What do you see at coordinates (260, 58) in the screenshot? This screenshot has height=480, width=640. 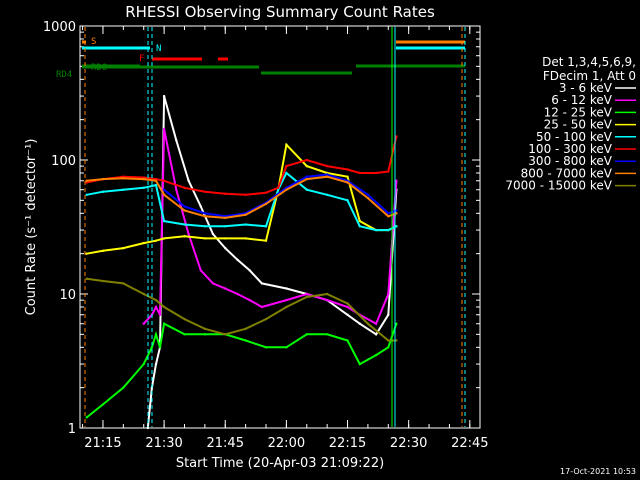 I see `observing-flags: SNFRDORD4` at bounding box center [260, 58].